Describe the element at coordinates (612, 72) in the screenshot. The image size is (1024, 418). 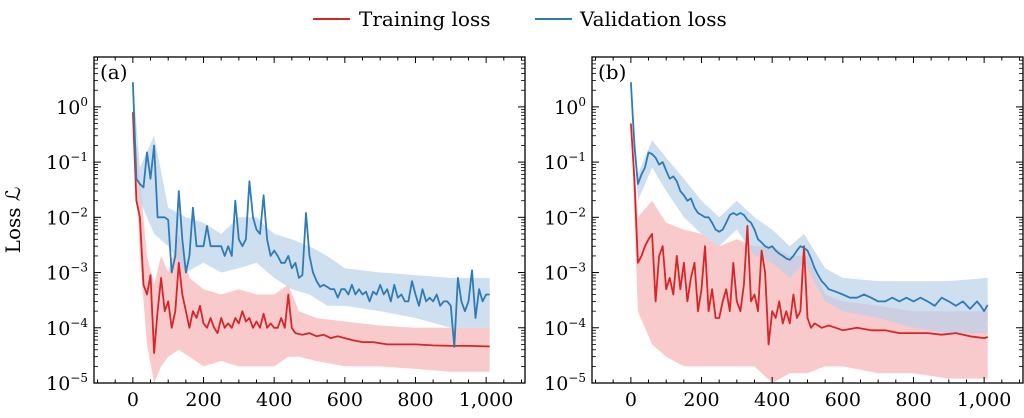
I see `panel-label: (b)` at that location.